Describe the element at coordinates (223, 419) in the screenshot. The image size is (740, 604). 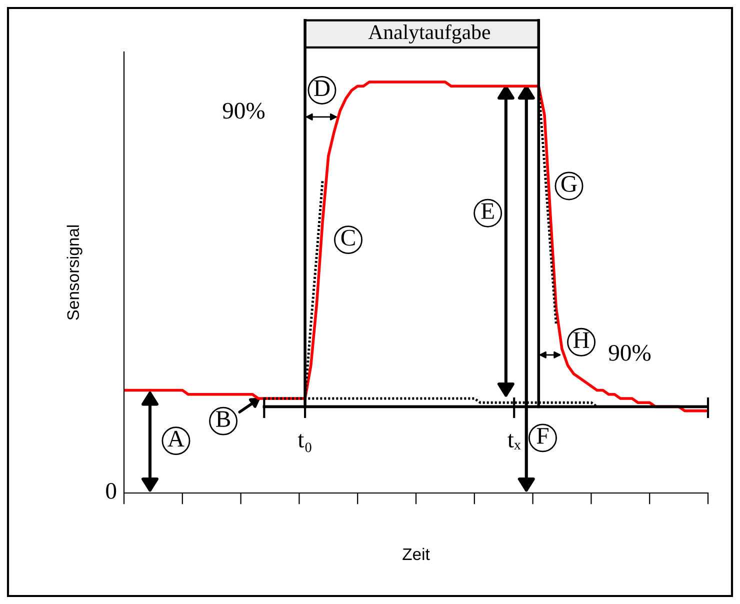
I see `annotation: B` at that location.